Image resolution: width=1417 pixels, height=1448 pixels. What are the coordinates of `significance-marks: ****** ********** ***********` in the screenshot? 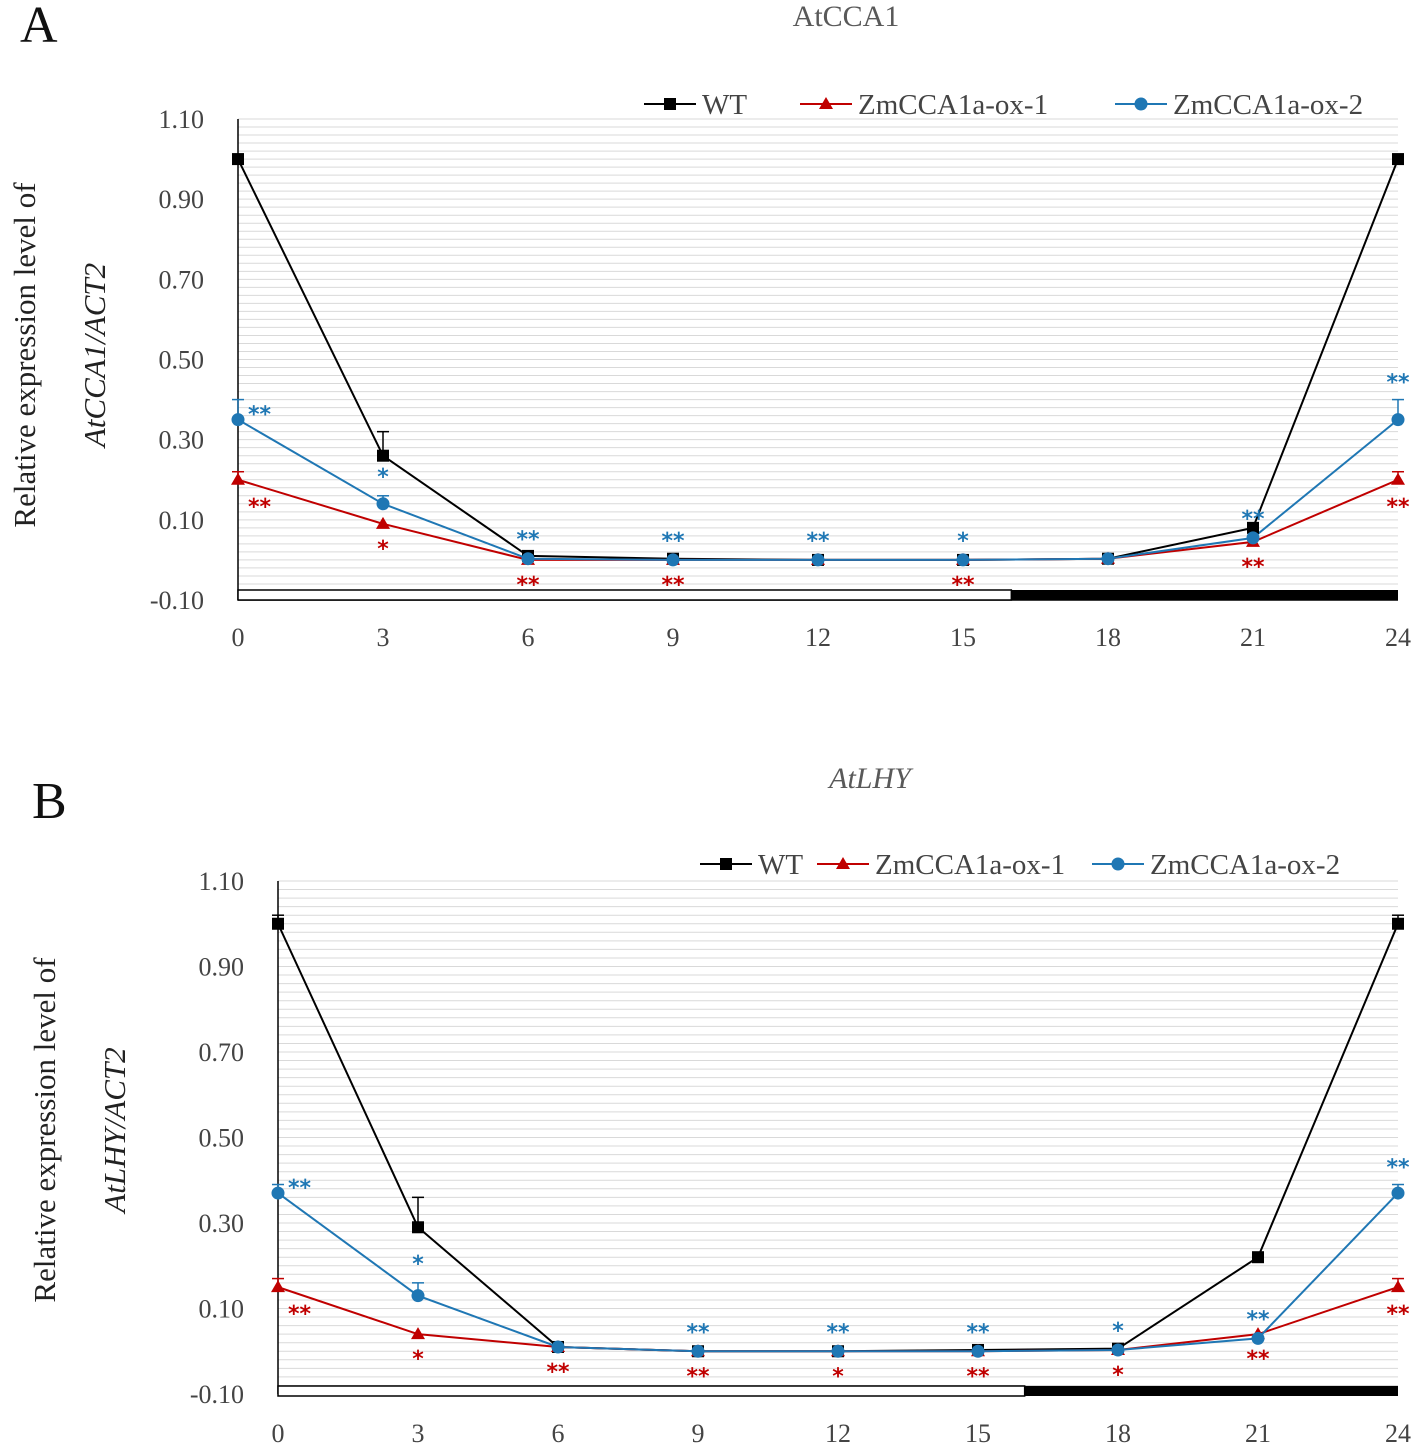 It's located at (829, 484).